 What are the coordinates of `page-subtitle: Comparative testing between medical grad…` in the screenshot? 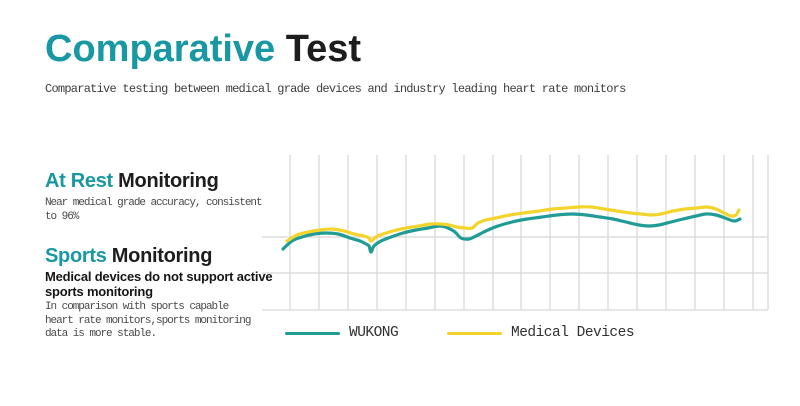 It's located at (335, 89).